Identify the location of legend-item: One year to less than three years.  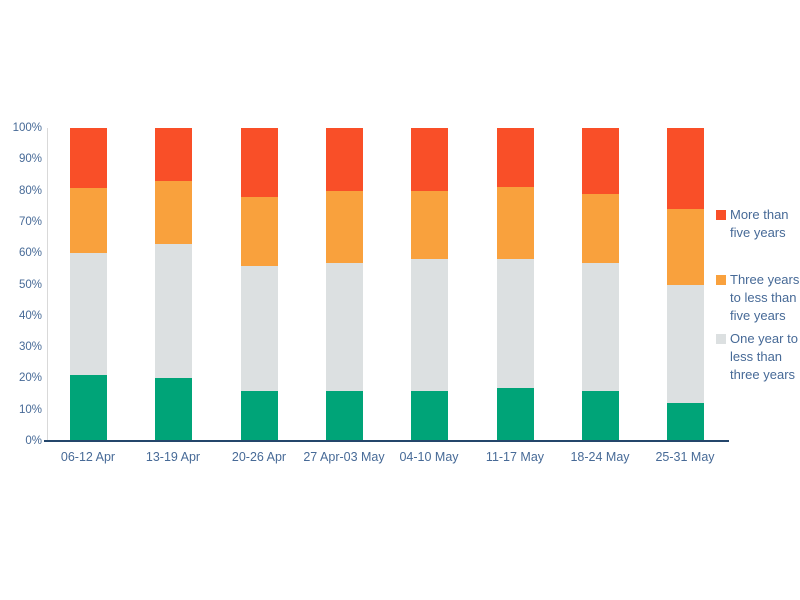
(758, 357).